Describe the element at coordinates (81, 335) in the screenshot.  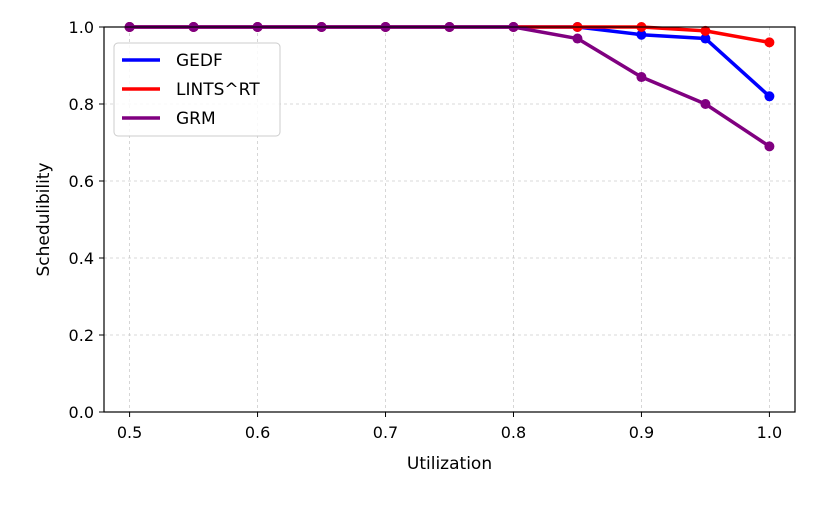
I see `y-tick-label: 0.2` at that location.